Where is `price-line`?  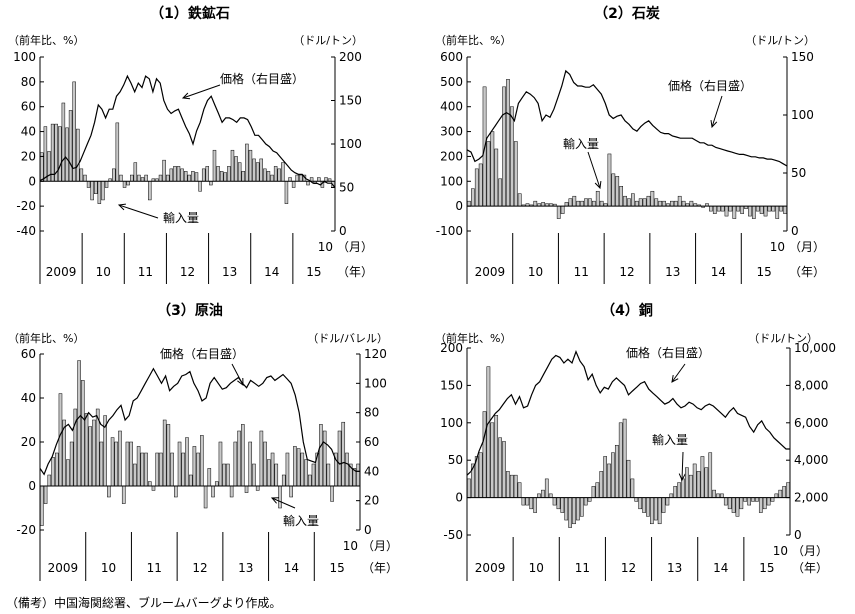 price-line is located at coordinates (187, 131).